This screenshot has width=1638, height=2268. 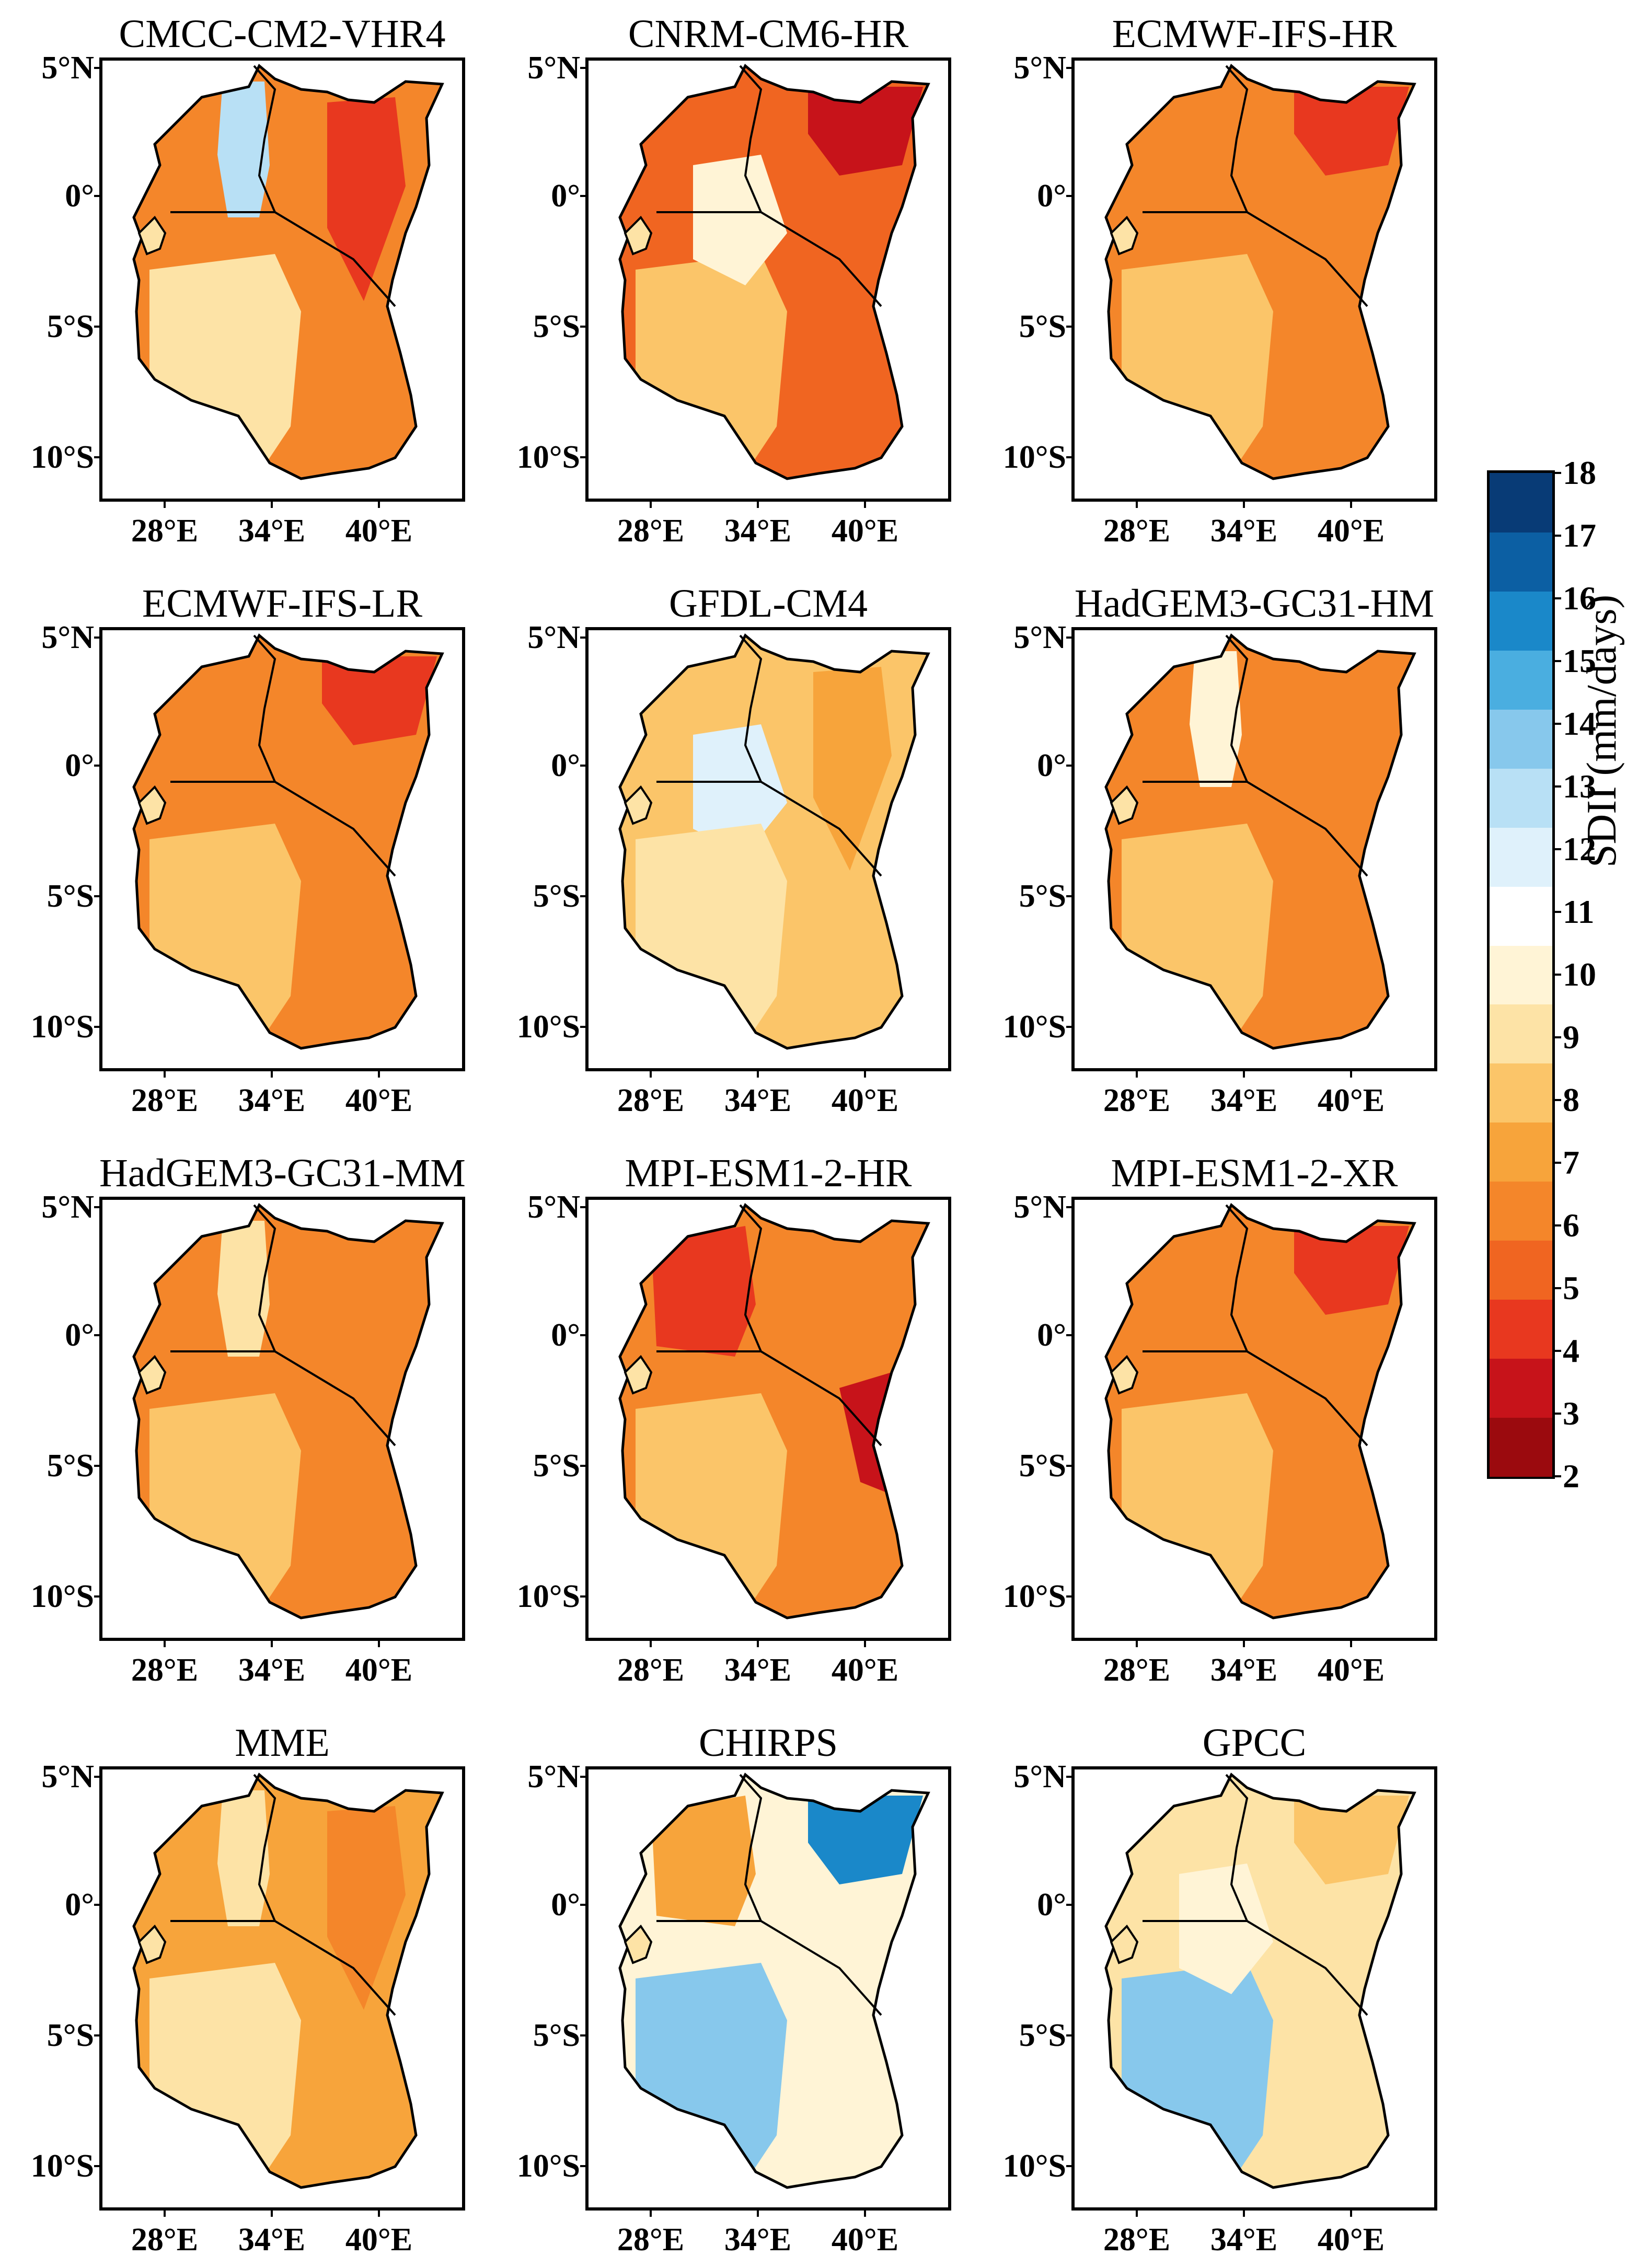 What do you see at coordinates (282, 1743) in the screenshot?
I see `panel-title: MME` at bounding box center [282, 1743].